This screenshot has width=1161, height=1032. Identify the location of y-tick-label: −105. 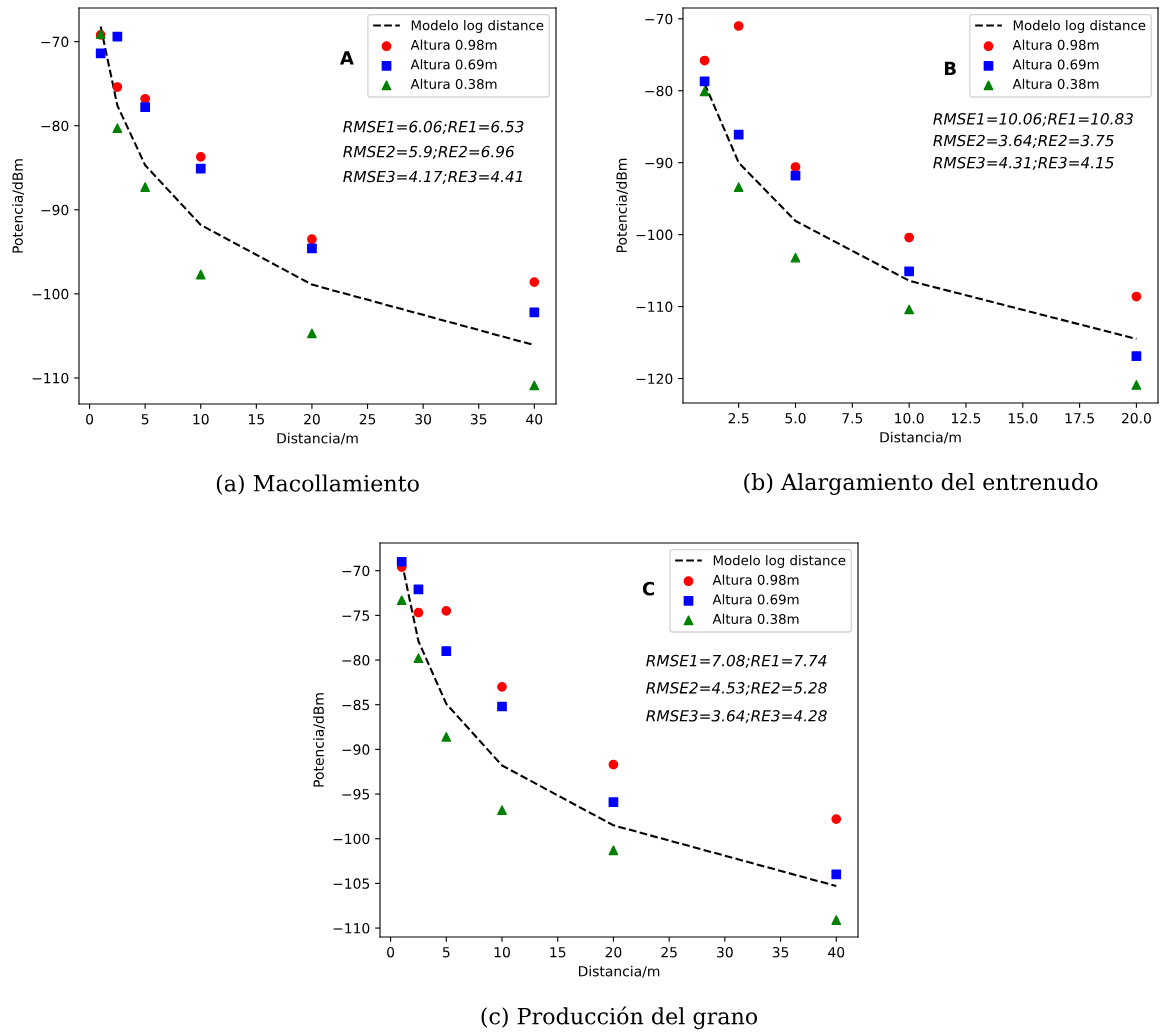
(351, 883).